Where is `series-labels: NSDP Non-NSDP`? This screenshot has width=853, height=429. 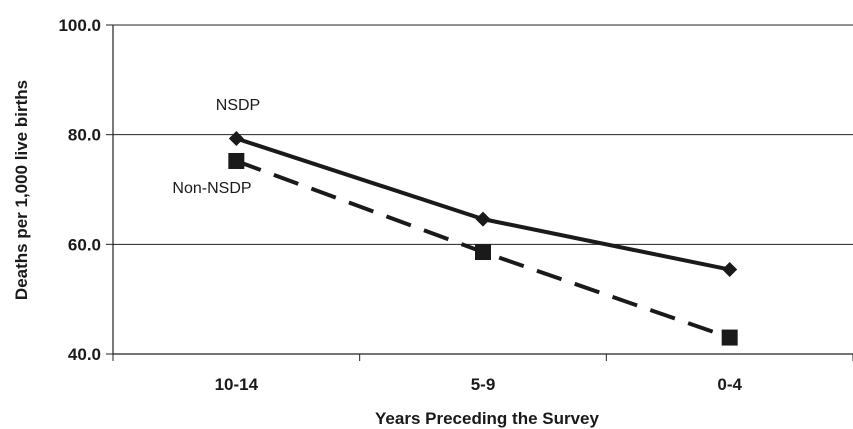
series-labels: NSDP Non-NSDP is located at coordinates (216, 147).